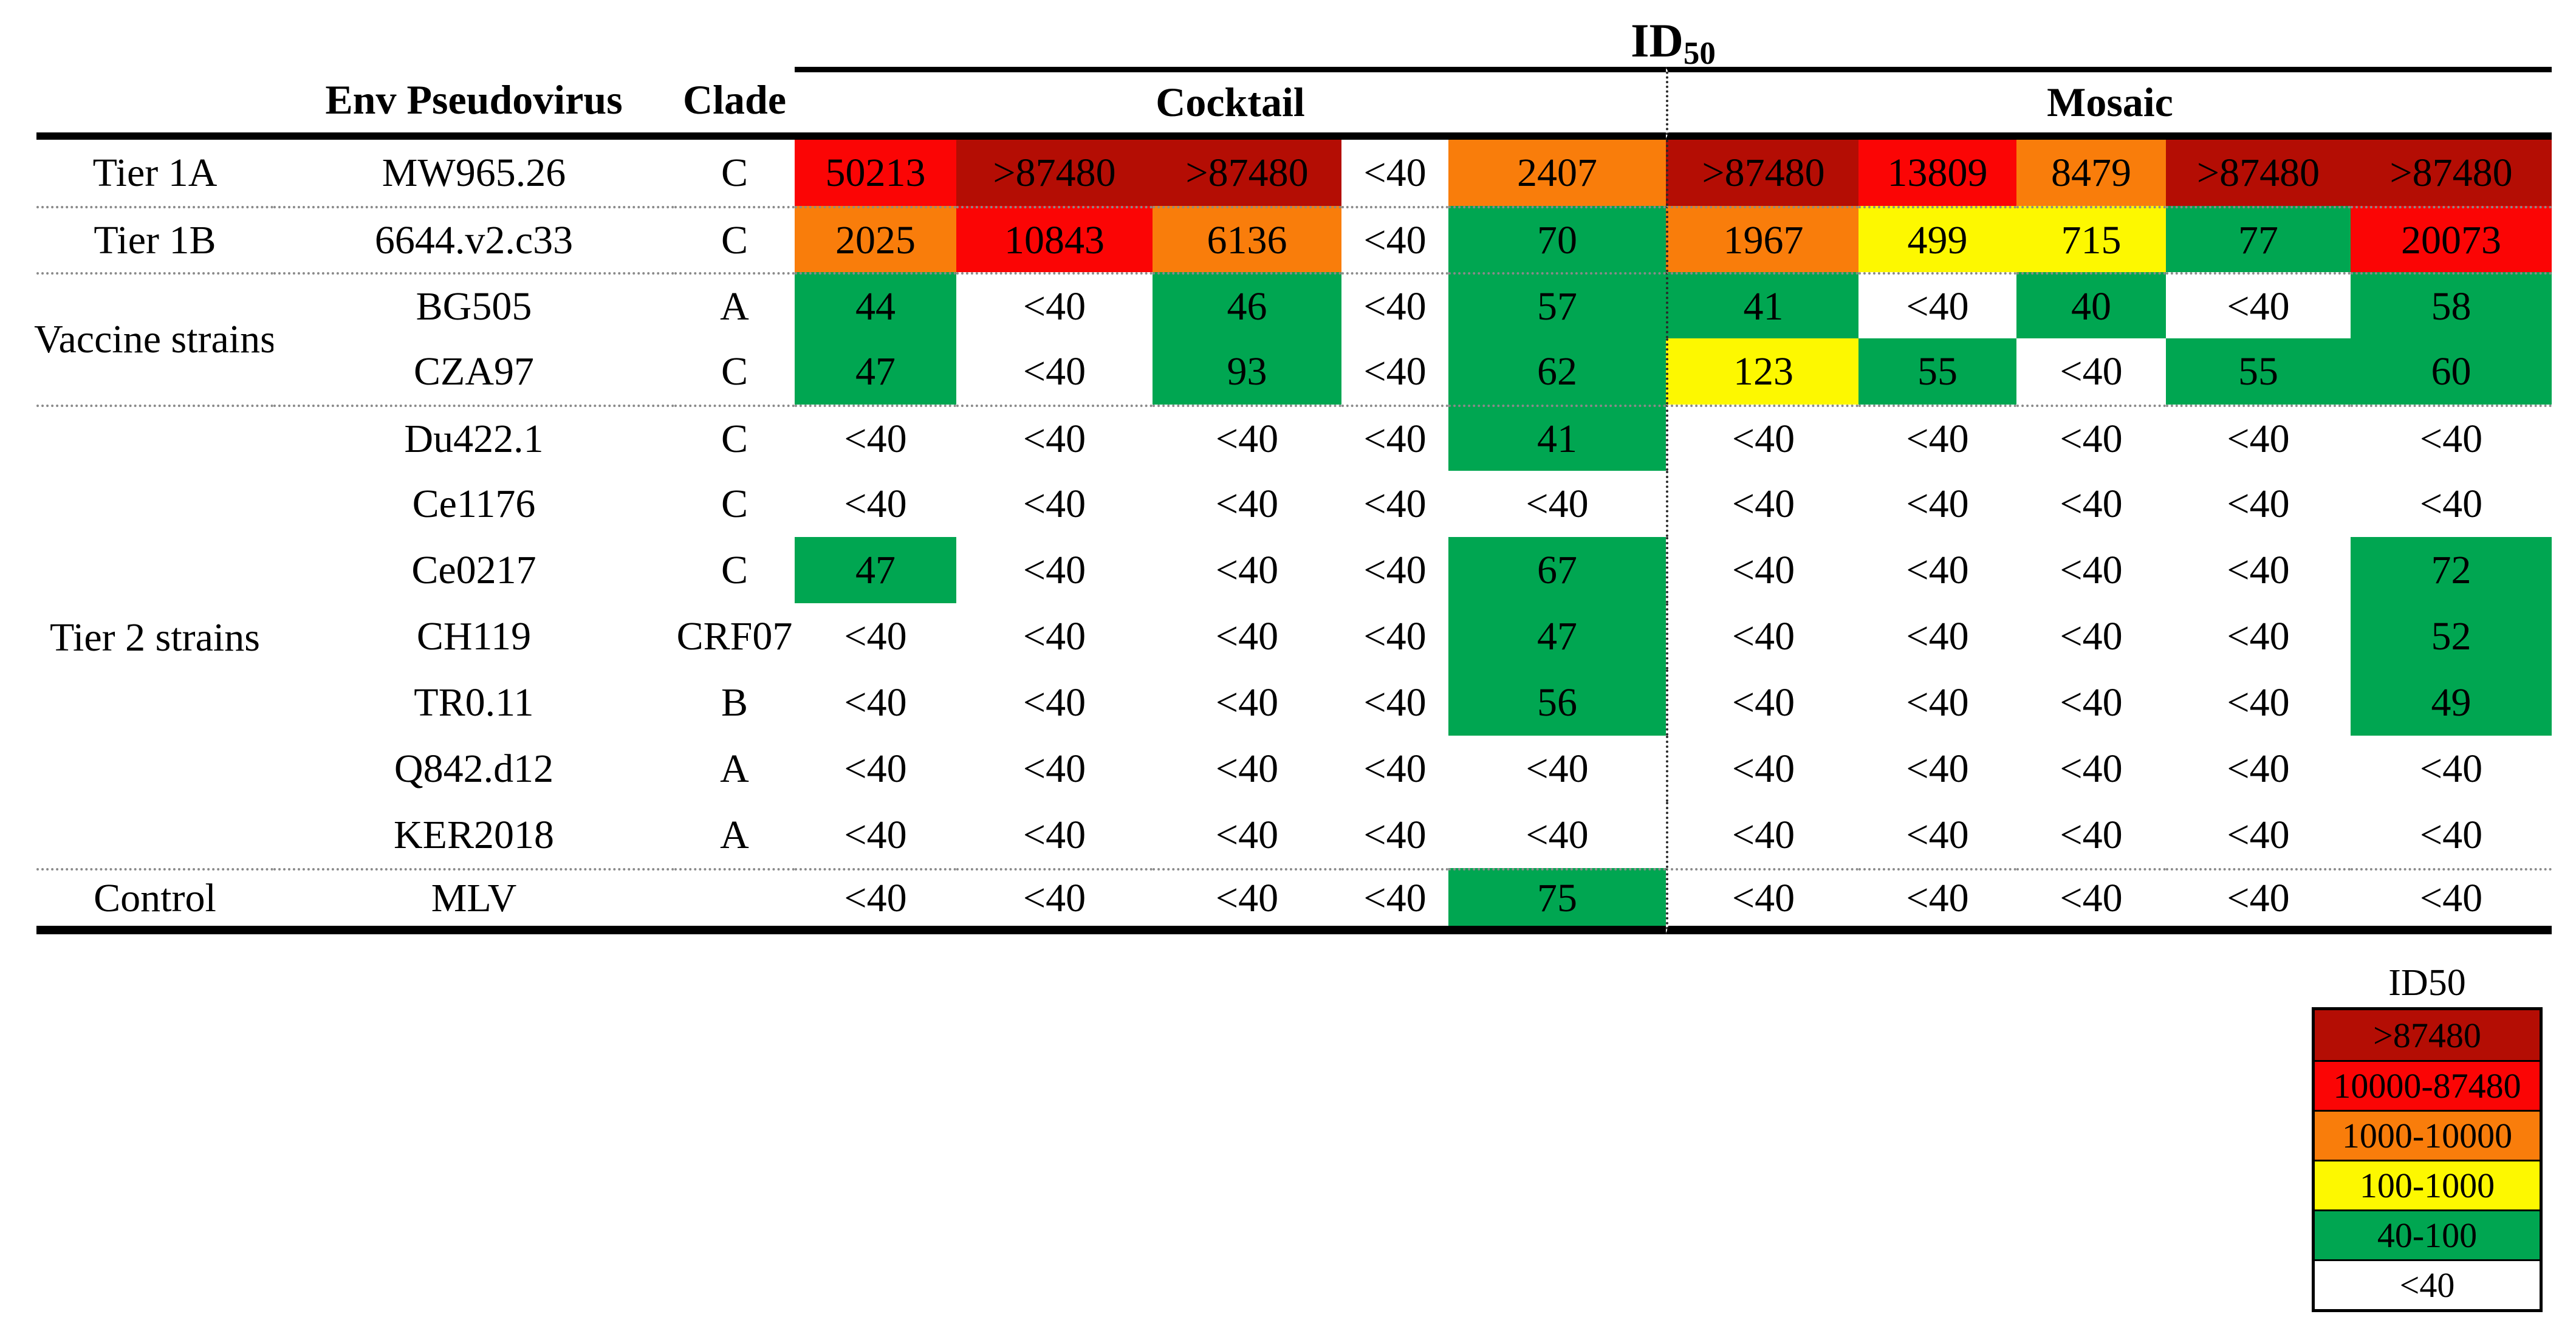  What do you see at coordinates (735, 636) in the screenshot?
I see `clade: CRF07` at bounding box center [735, 636].